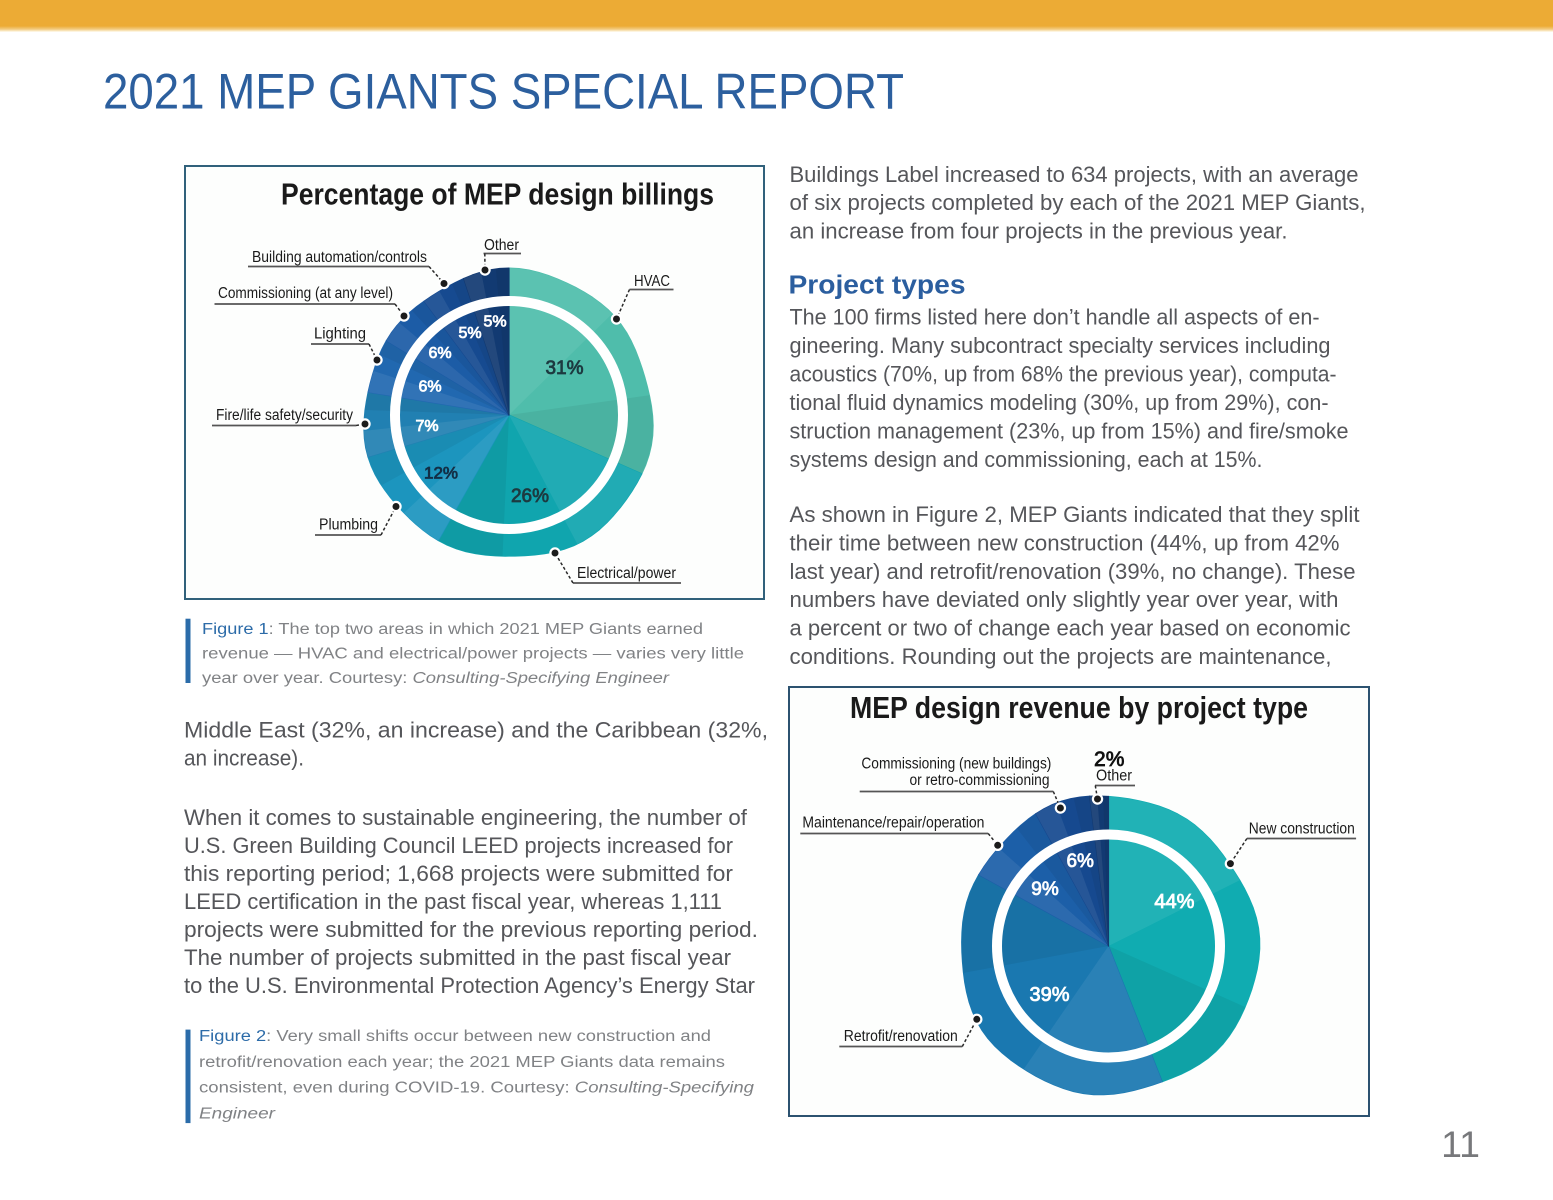 The height and width of the screenshot is (1200, 1553). I want to click on svg-text: 31%, so click(564, 368).